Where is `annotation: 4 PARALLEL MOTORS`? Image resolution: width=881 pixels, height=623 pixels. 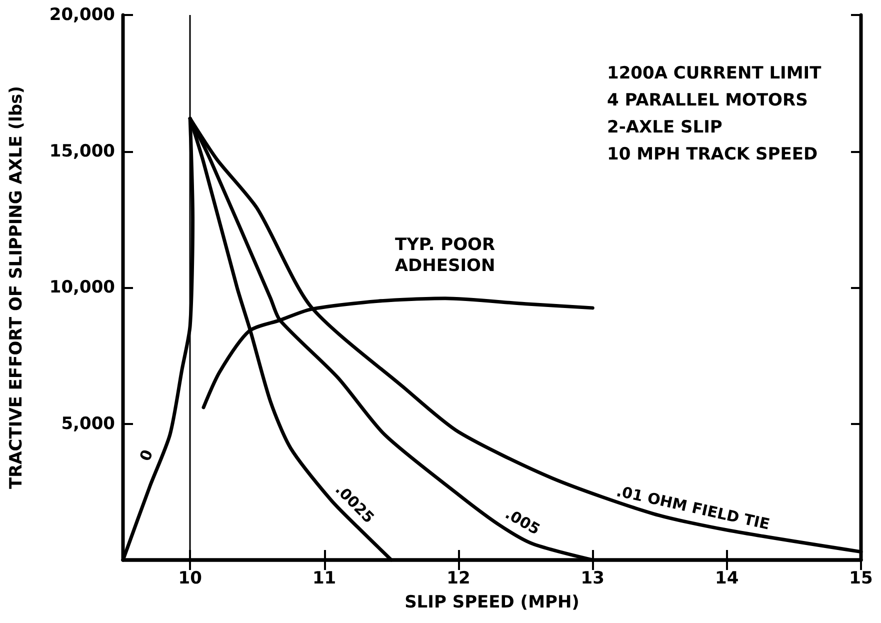 annotation: 4 PARALLEL MOTORS is located at coordinates (707, 100).